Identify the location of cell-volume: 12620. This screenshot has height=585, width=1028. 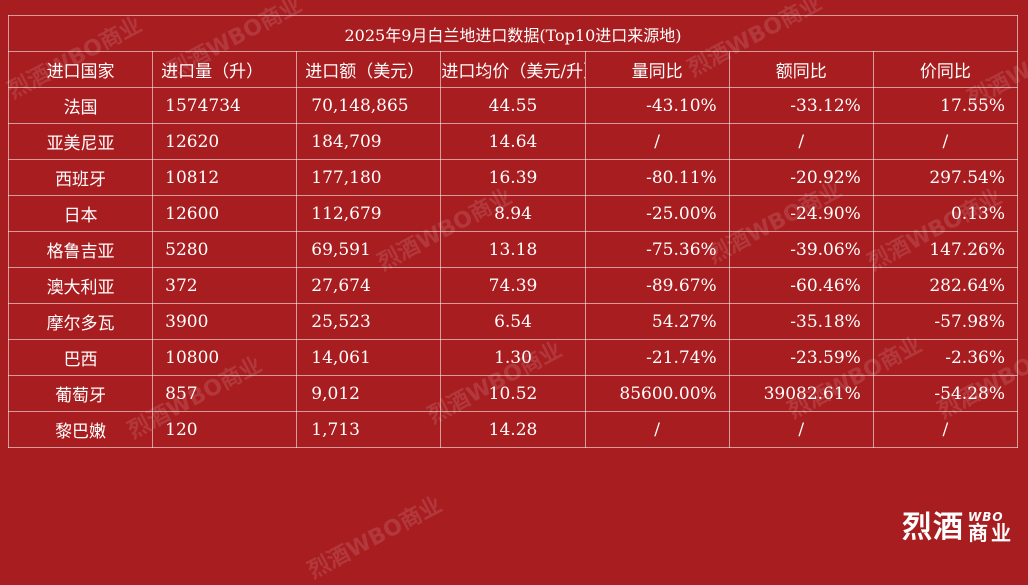
(225, 141).